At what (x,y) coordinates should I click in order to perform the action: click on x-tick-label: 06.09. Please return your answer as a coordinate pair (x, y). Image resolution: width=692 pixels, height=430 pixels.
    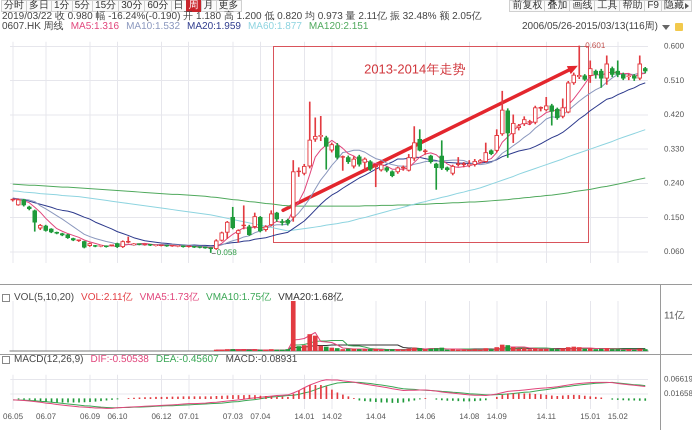
    Looking at the image, I should click on (90, 417).